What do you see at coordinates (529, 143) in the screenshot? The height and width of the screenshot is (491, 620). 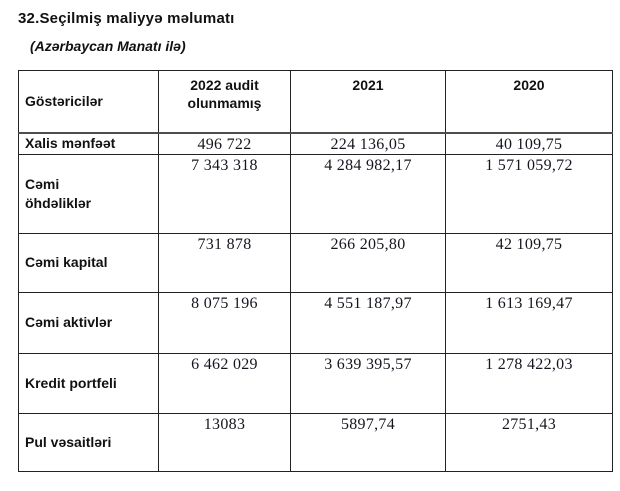 I see `value-cell: 40 109,75` at bounding box center [529, 143].